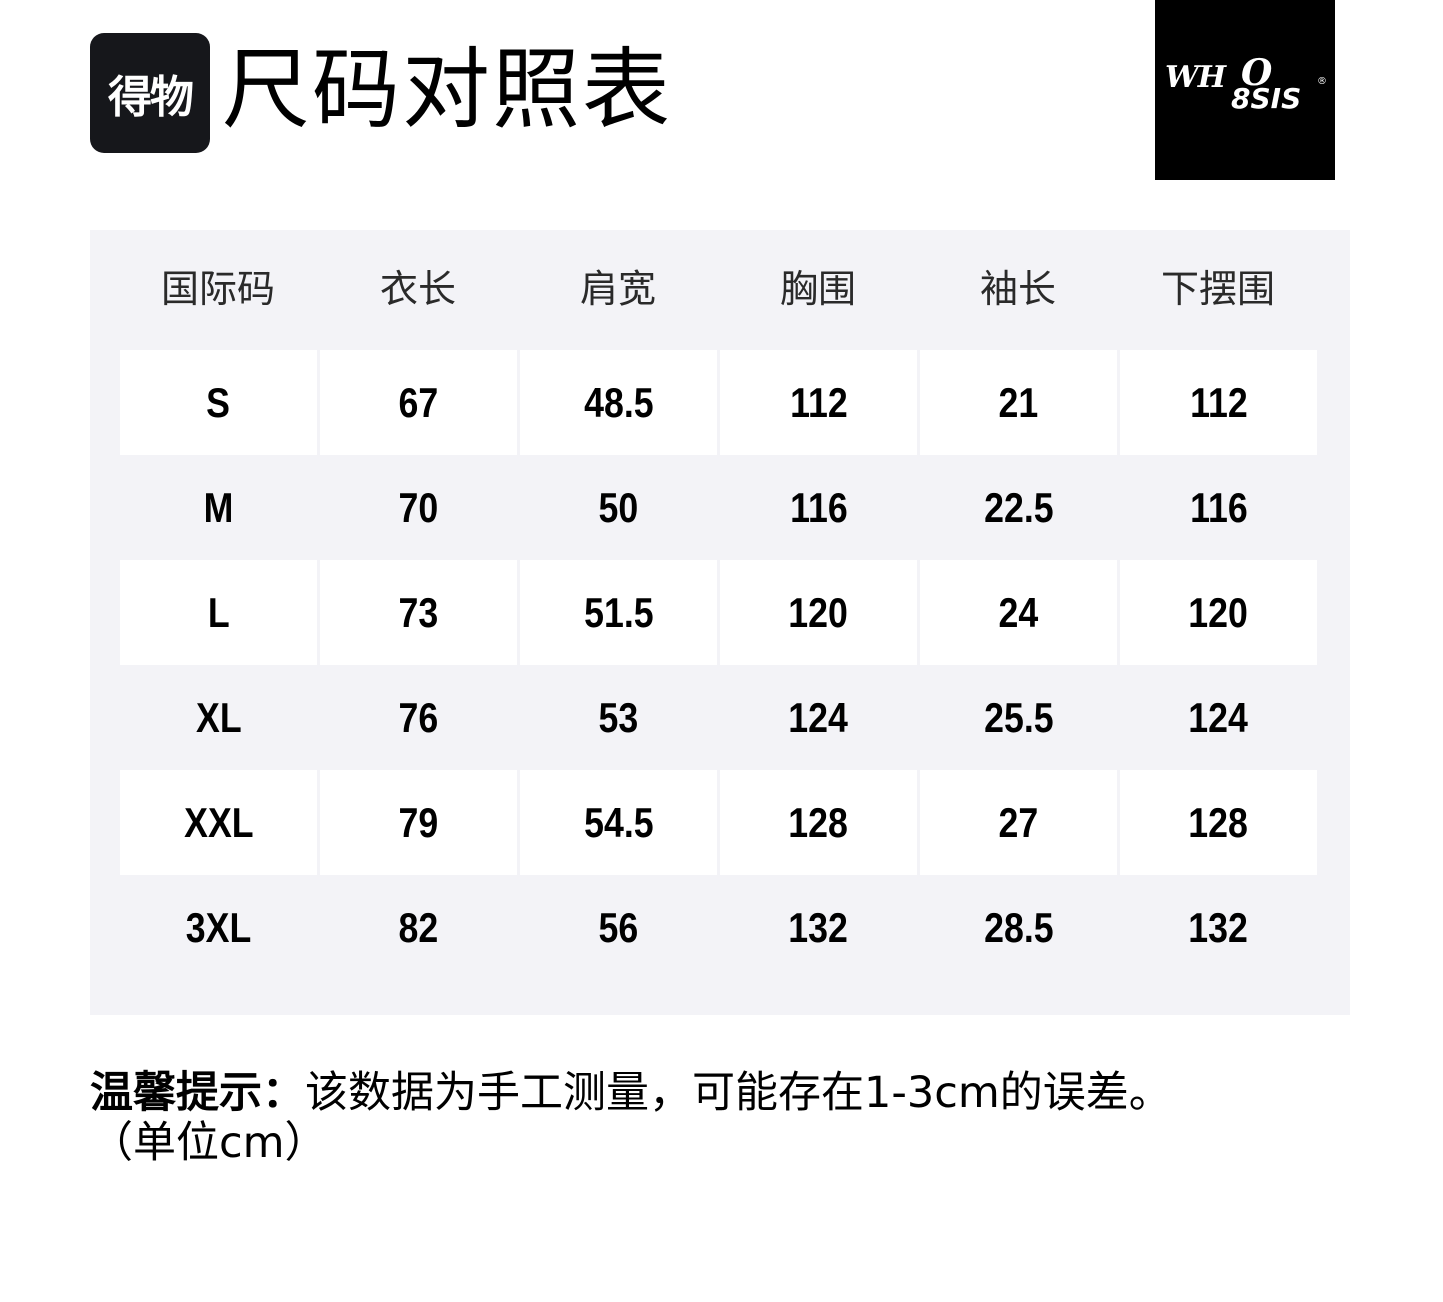 The width and height of the screenshot is (1443, 1302). I want to click on cell-value: 73, so click(418, 612).